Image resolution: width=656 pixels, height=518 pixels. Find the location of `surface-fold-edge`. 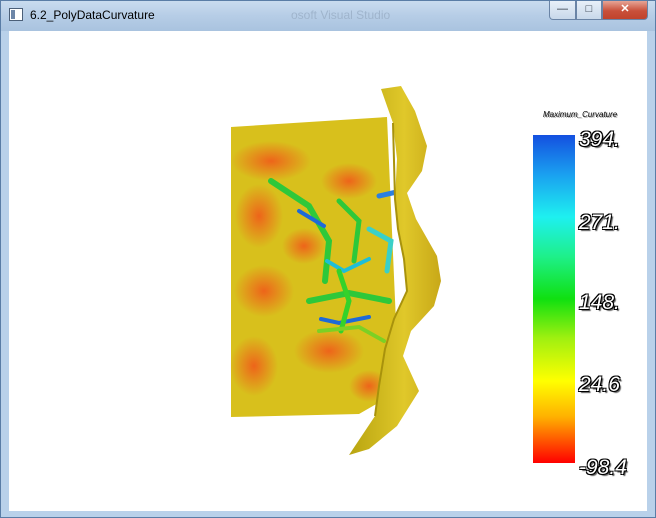

surface-fold-edge is located at coordinates (391, 269).